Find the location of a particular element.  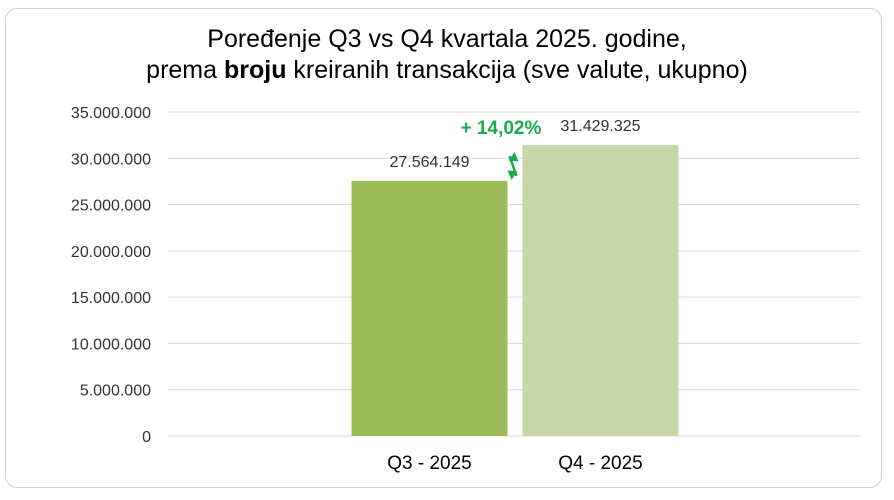

data-labels: 27.564.149 31.429.325 is located at coordinates (514, 144).